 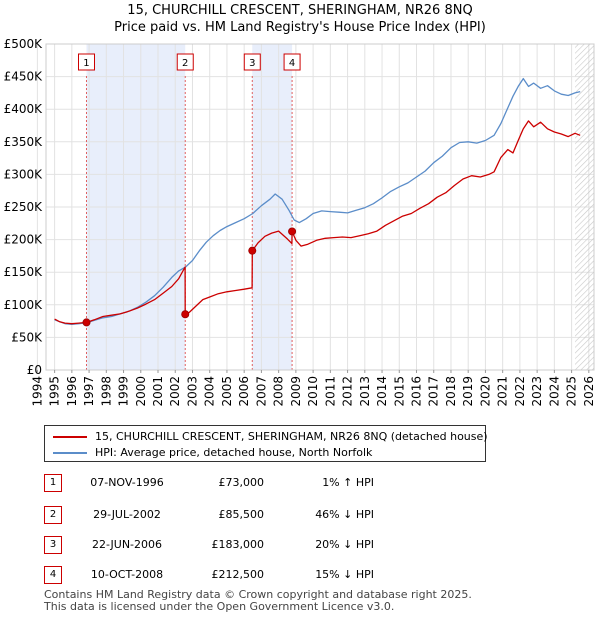 I want to click on x-tick-label: 2005, so click(x=227, y=391).